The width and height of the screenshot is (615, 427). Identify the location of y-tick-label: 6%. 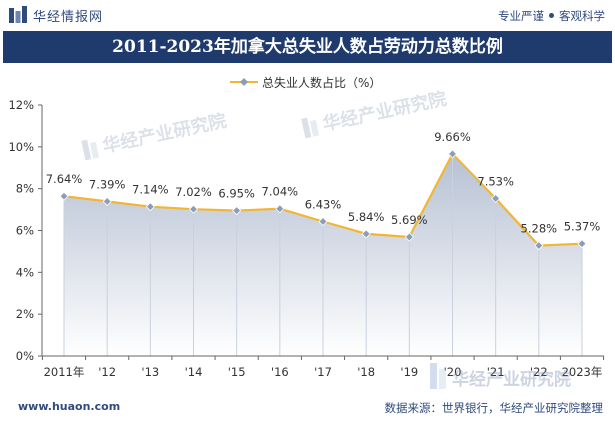
(25, 231).